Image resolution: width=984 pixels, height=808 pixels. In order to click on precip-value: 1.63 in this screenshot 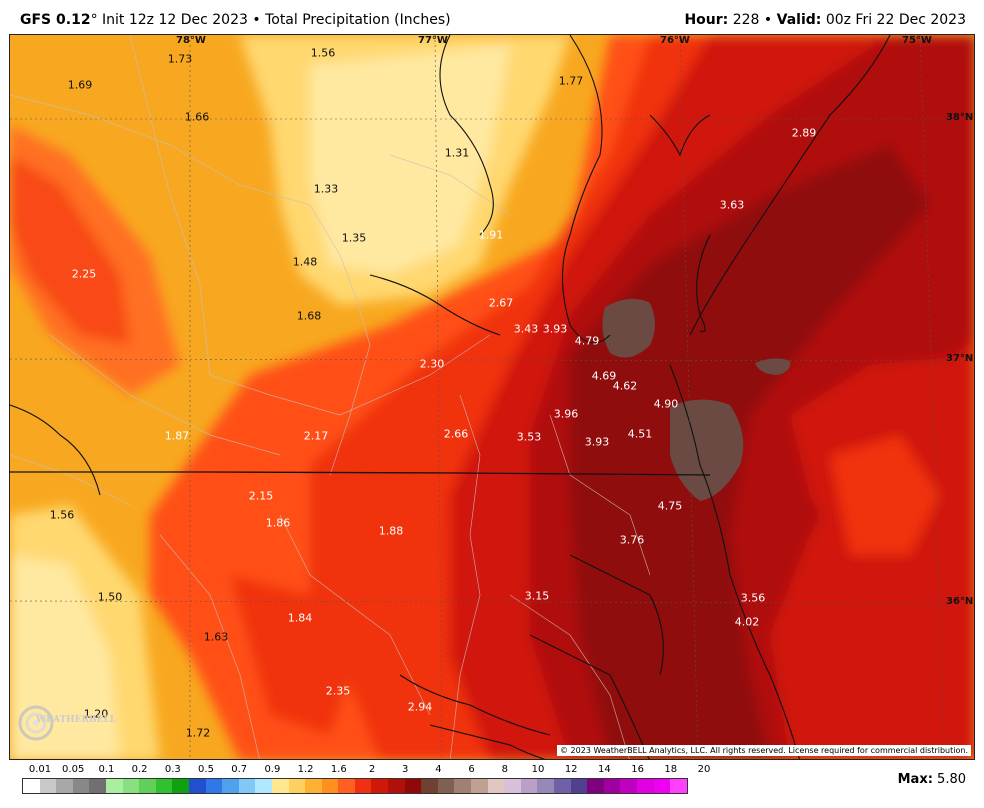, I will do `click(216, 637)`.